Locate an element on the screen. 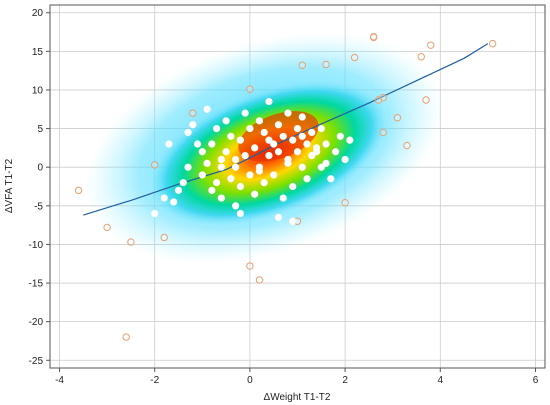 Image resolution: width=550 pixels, height=405 pixels. y-tick-label: 20 is located at coordinates (38, 13).